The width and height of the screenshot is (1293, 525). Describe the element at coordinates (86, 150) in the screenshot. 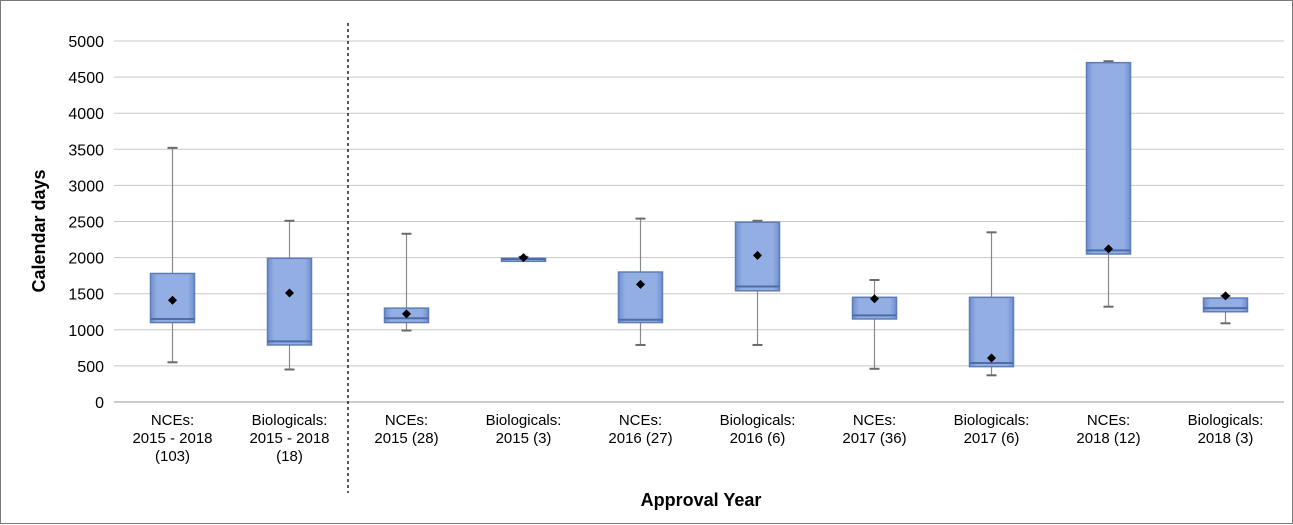

I see `y-tick-label: 3500` at that location.